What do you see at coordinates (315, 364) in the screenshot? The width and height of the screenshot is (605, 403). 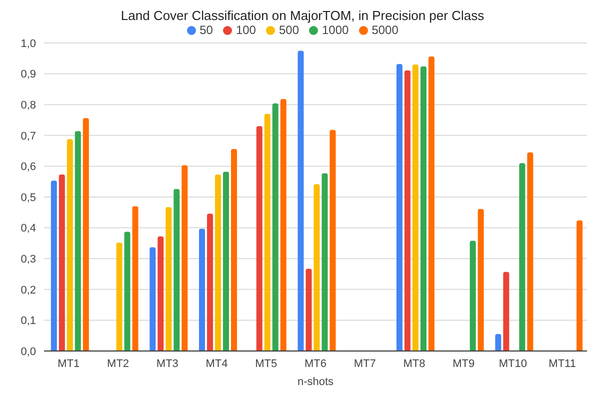 I see `x-tick-label: MT6` at bounding box center [315, 364].